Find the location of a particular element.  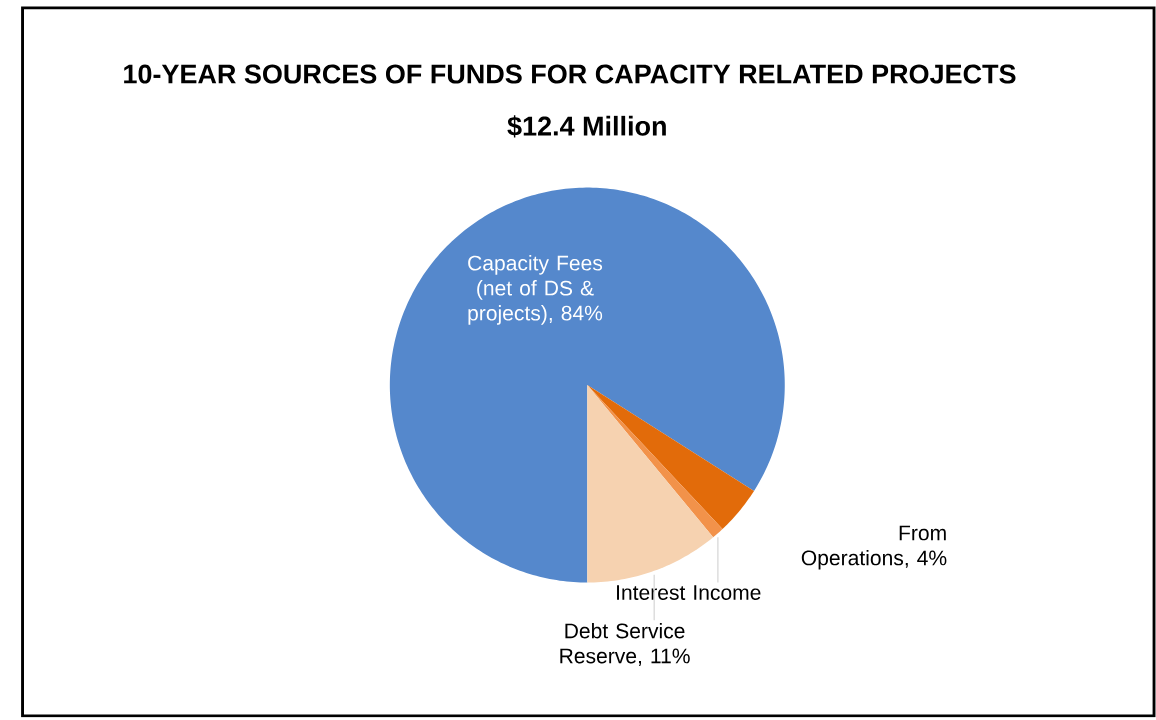

slice-label: Capacity Fees (net of DS & projects), 84% is located at coordinates (535, 290).